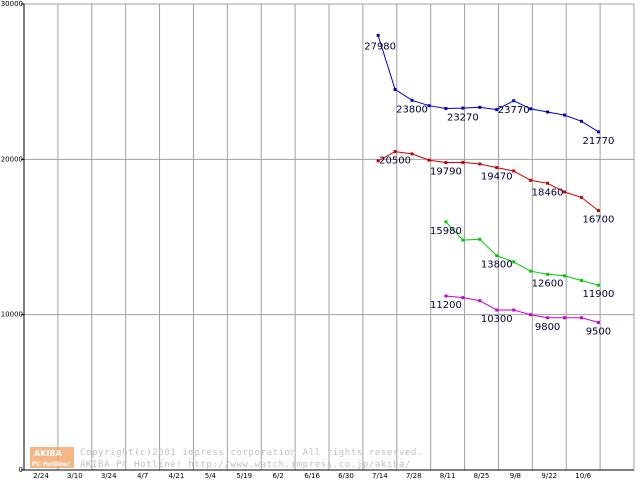 The image size is (640, 480). What do you see at coordinates (414, 476) in the screenshot?
I see `x-tick-label: 7/28` at bounding box center [414, 476].